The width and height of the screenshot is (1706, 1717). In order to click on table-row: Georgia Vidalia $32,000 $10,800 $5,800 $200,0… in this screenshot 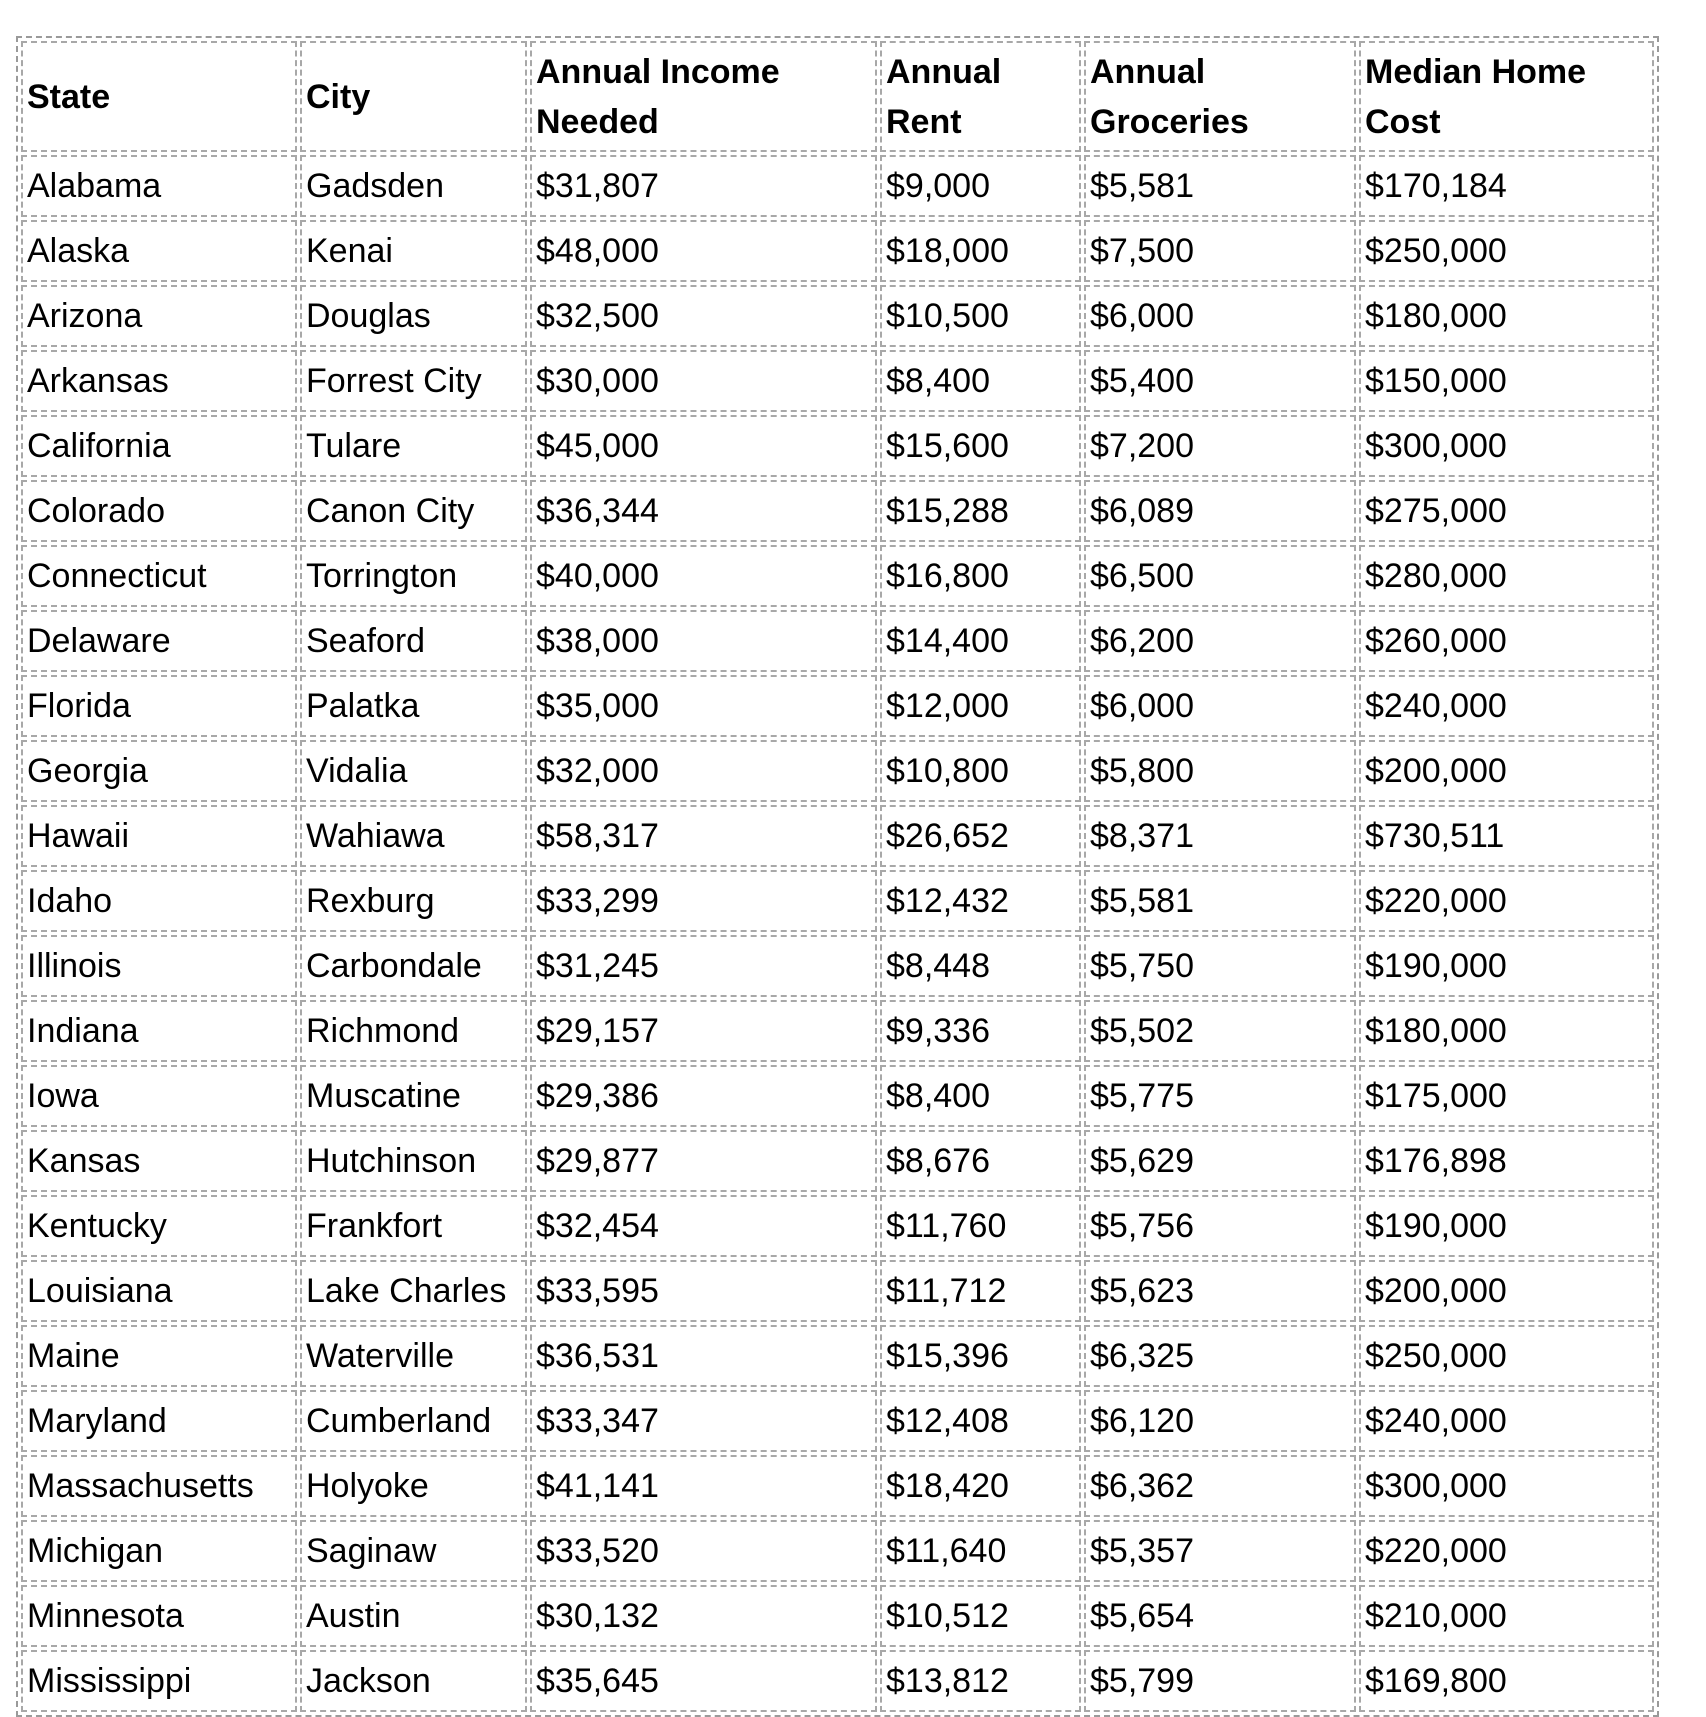, I will do `click(837, 771)`.